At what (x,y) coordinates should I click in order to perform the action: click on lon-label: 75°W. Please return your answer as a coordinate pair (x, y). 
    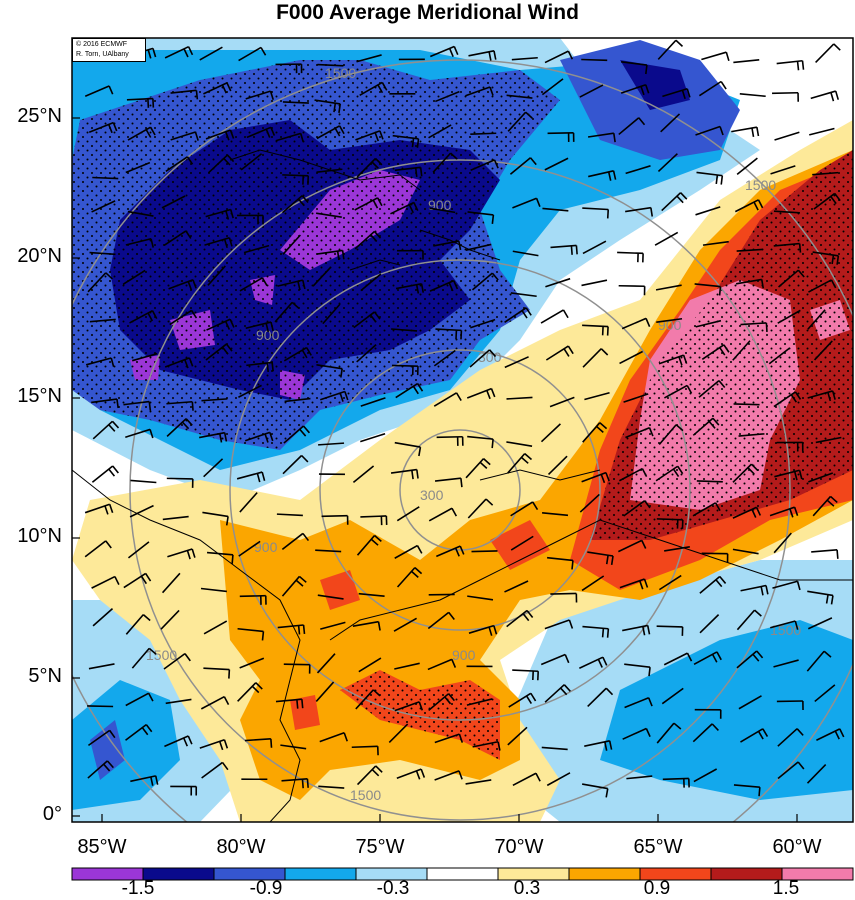
    Looking at the image, I should click on (380, 847).